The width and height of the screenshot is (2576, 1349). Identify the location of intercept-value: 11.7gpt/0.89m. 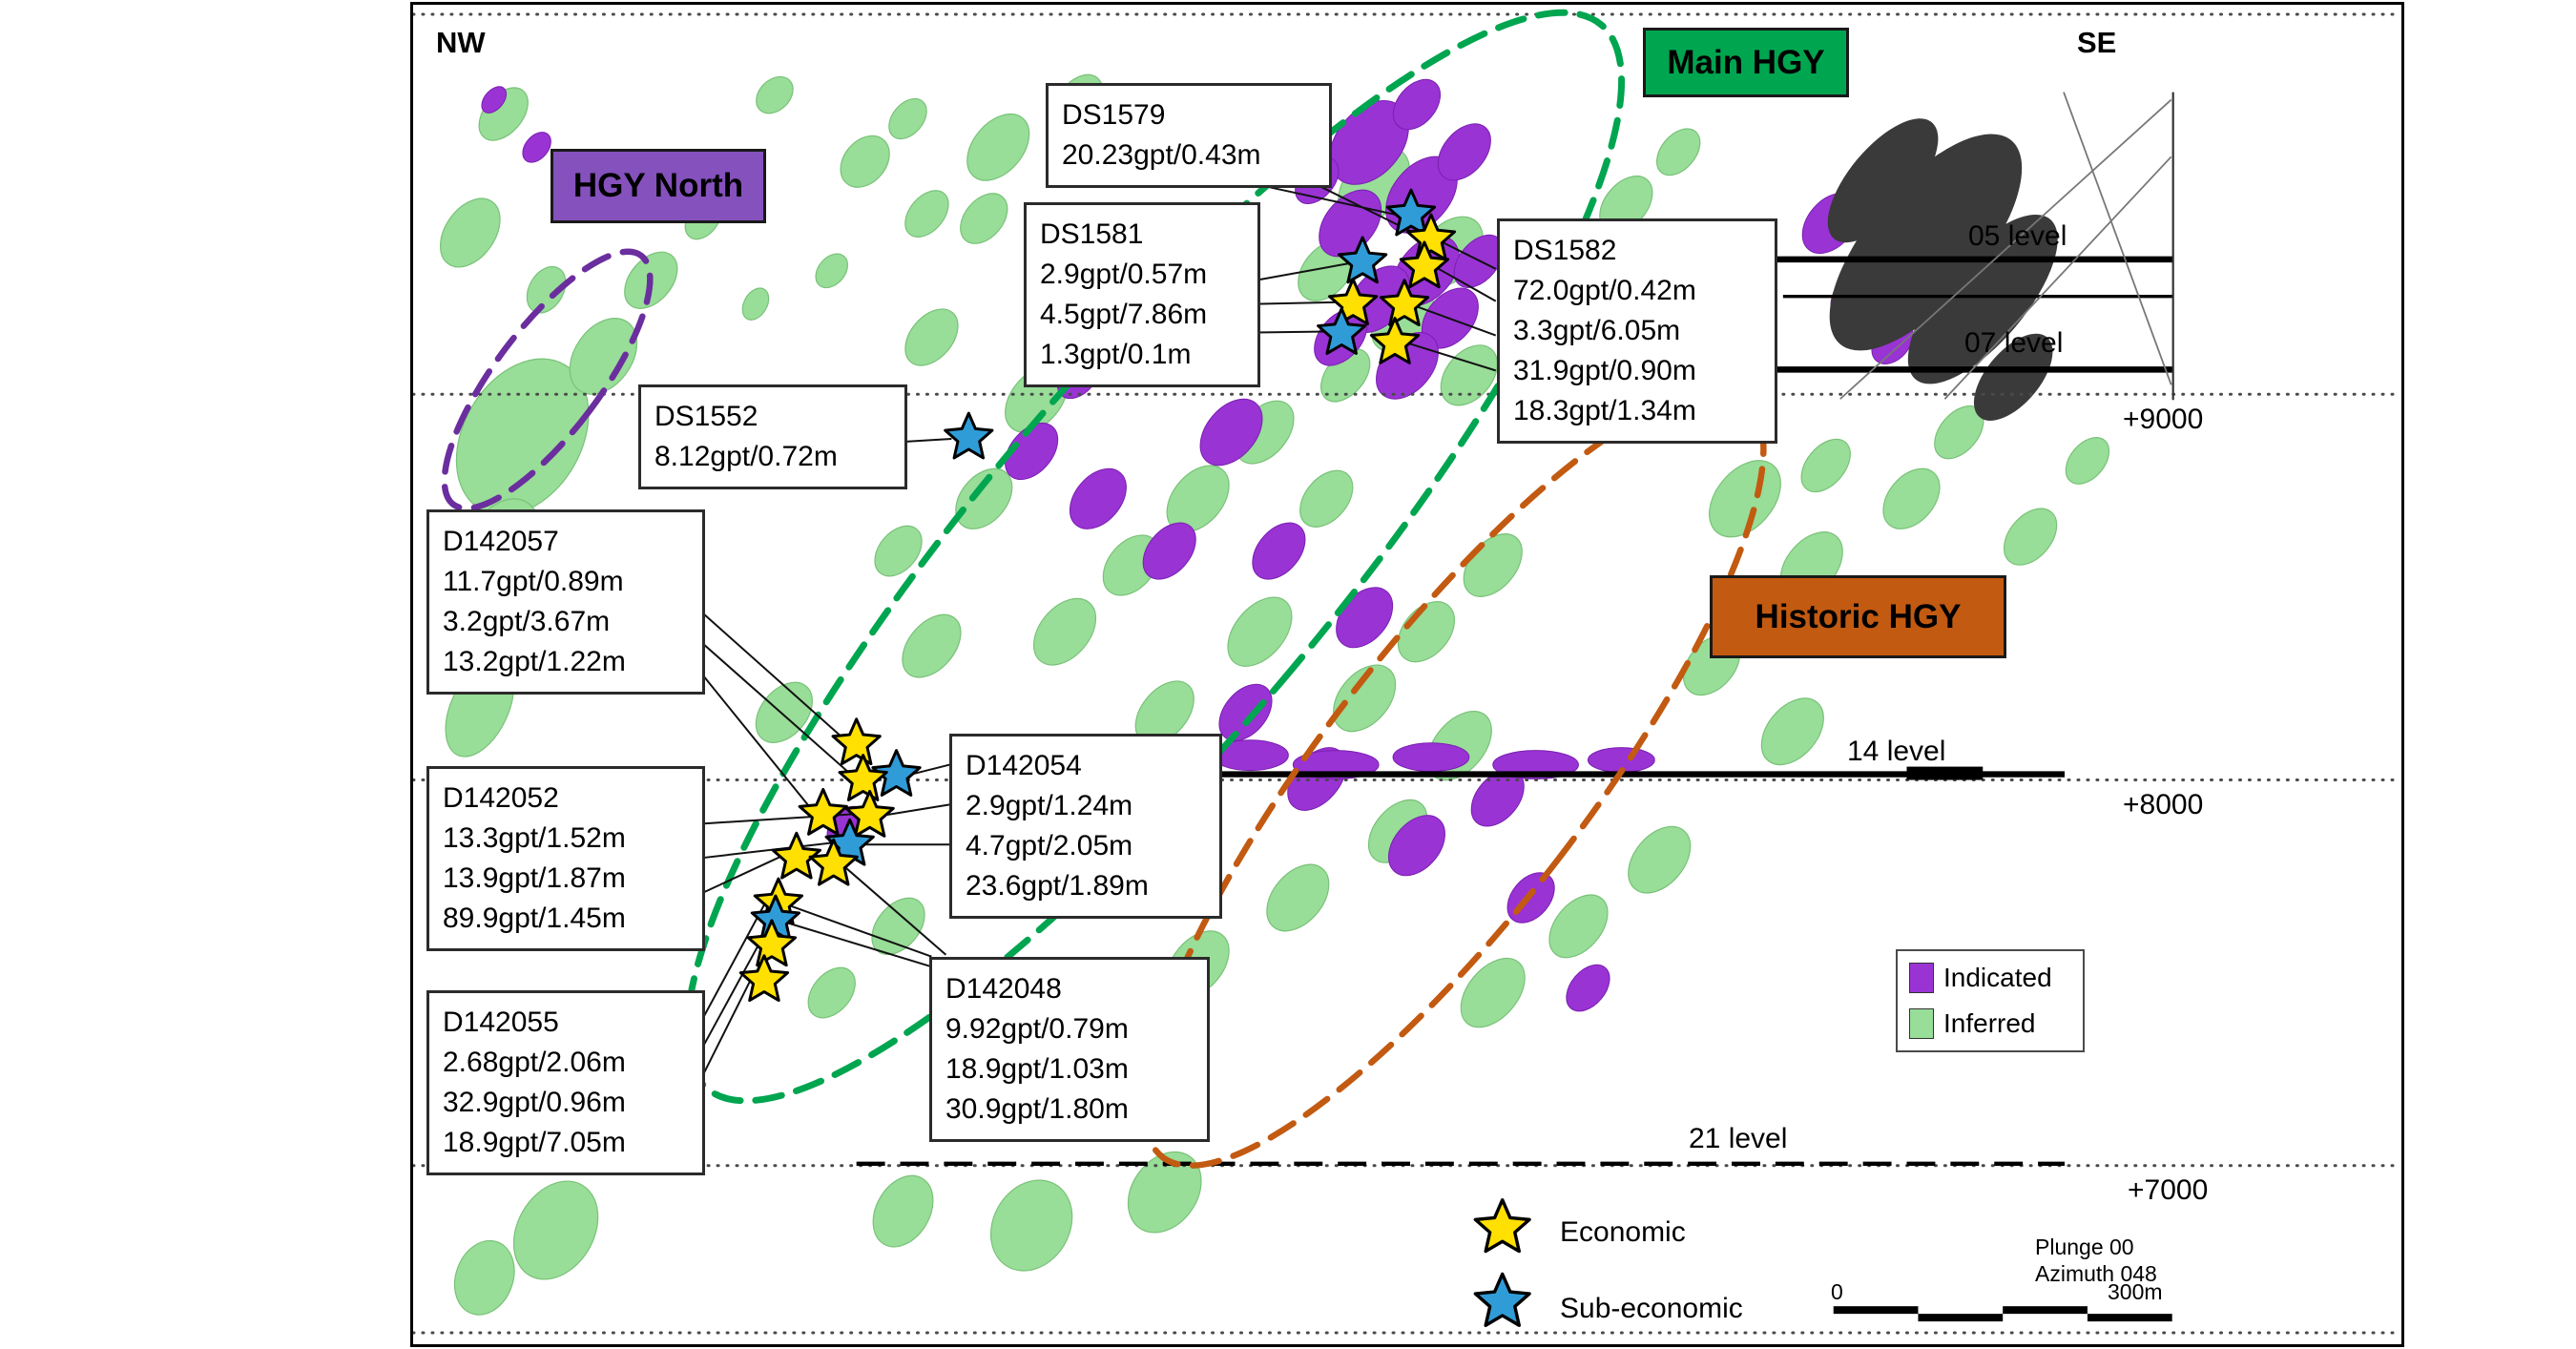
(533, 581).